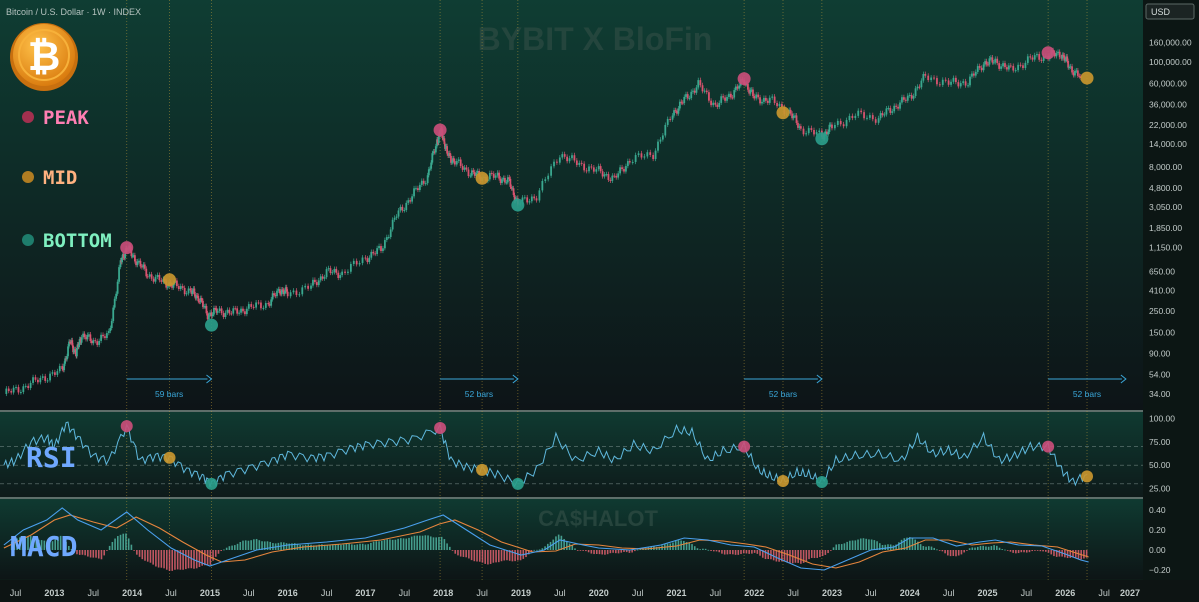  What do you see at coordinates (210, 593) in the screenshot?
I see `time-tick-label: 2015` at bounding box center [210, 593].